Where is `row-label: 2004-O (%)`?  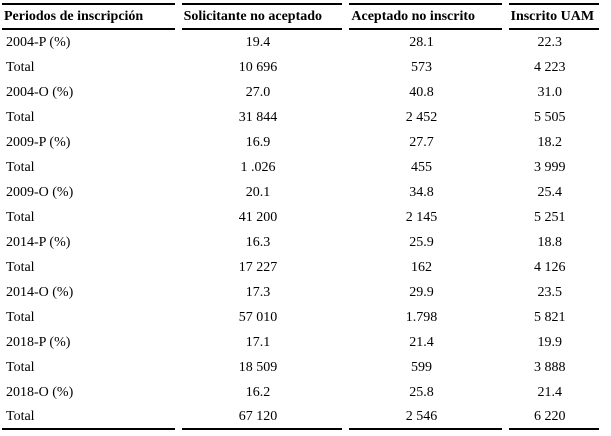 row-label: 2004-O (%) is located at coordinates (40, 92).